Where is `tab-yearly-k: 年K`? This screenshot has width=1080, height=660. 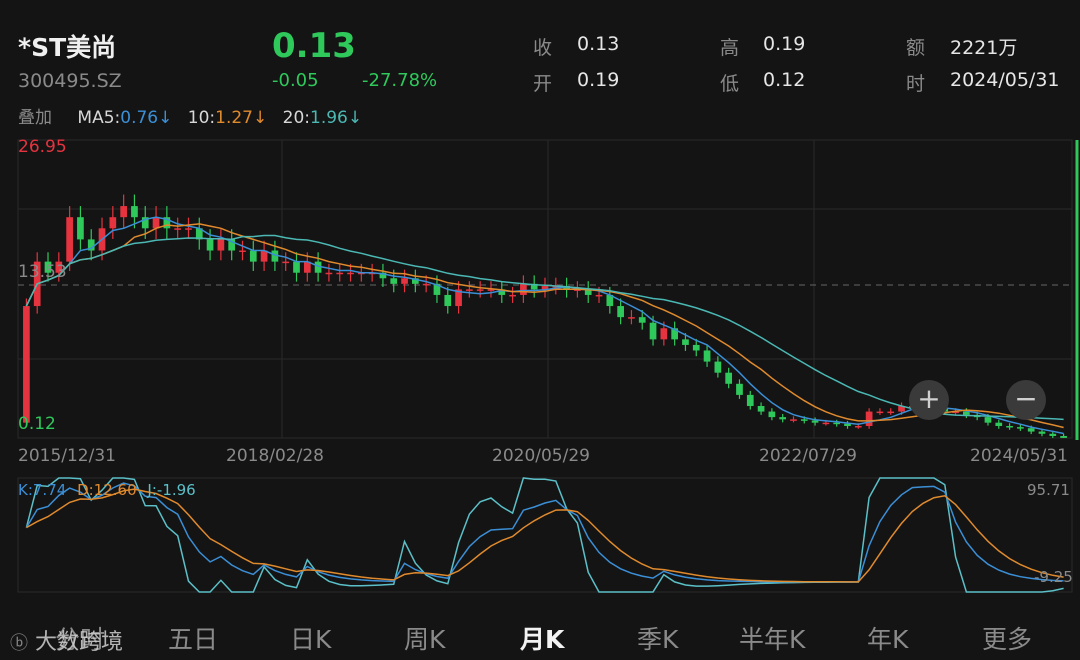
tab-yearly-k: 年K is located at coordinates (888, 639).